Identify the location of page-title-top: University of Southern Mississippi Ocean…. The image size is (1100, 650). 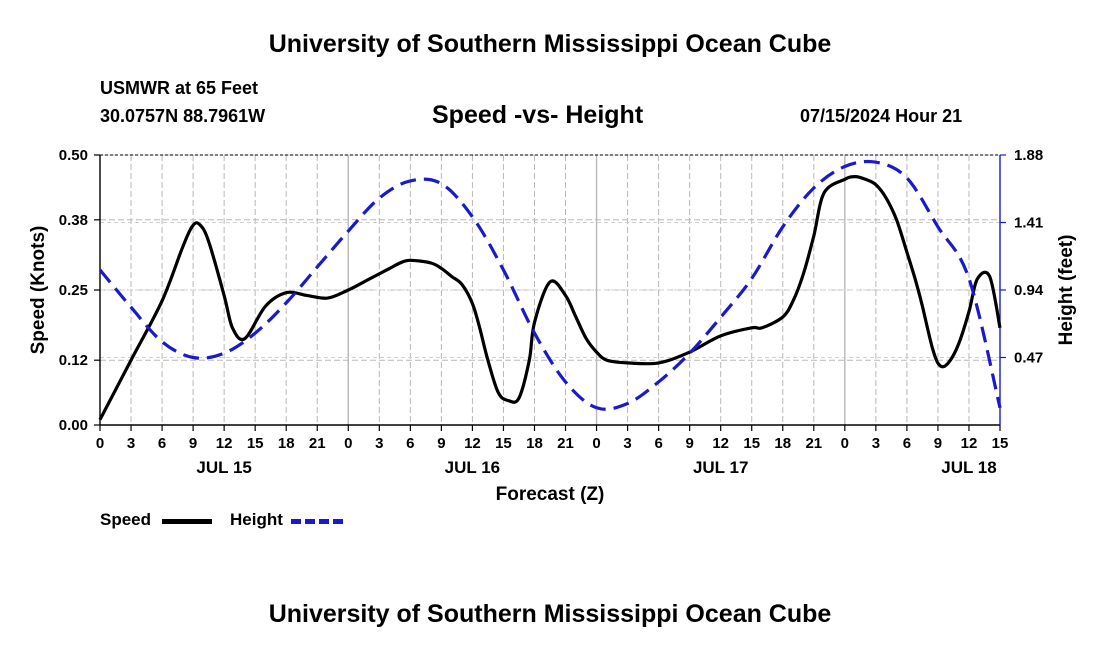
(550, 44).